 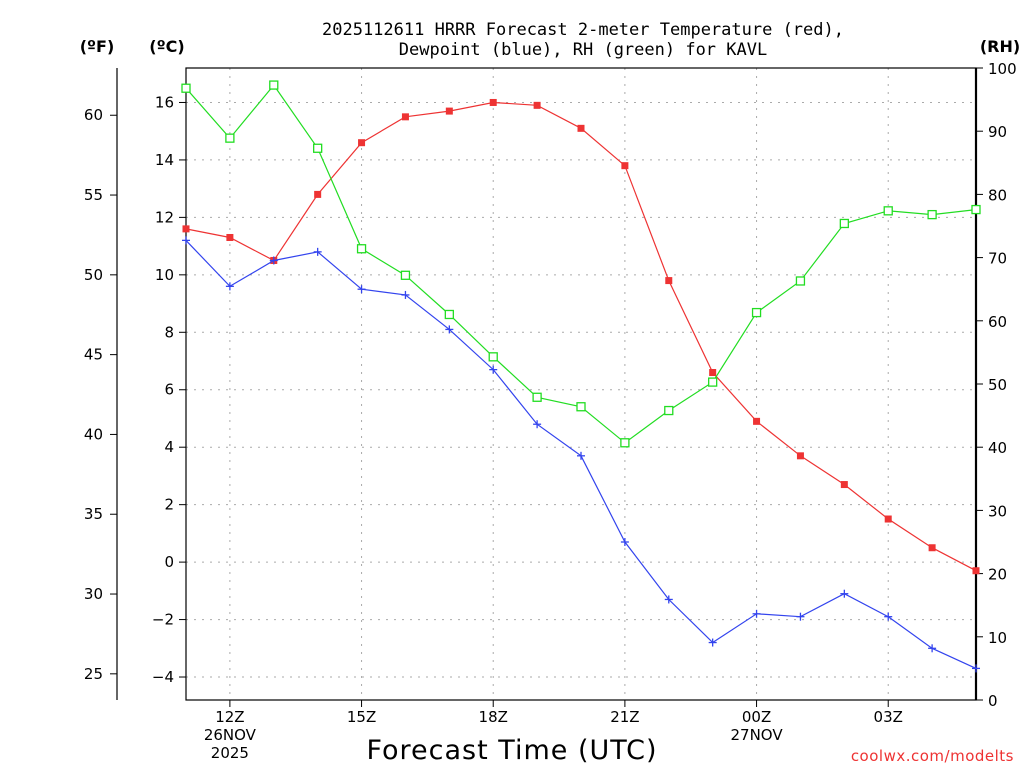 What do you see at coordinates (997, 259) in the screenshot?
I see `rh-tick-label: 70` at bounding box center [997, 259].